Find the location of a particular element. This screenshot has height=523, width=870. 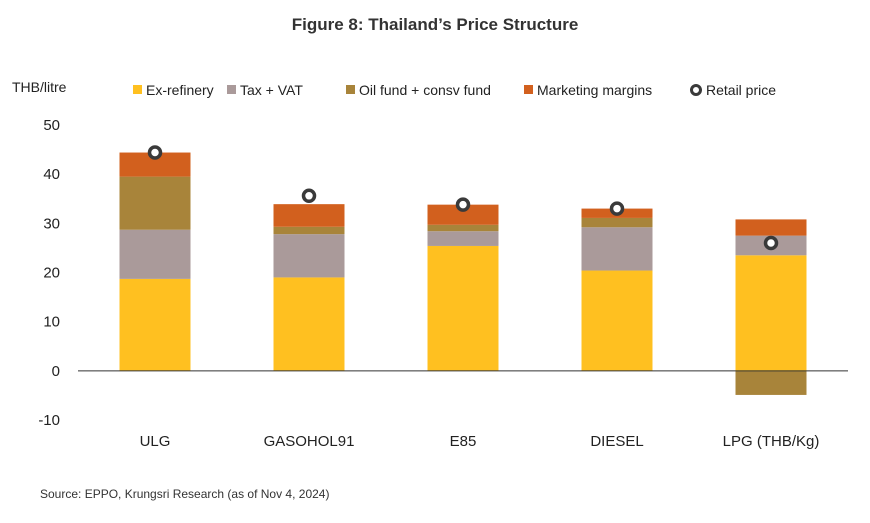

legend-swatch-oil-fund-consv-fund is located at coordinates (350, 89).